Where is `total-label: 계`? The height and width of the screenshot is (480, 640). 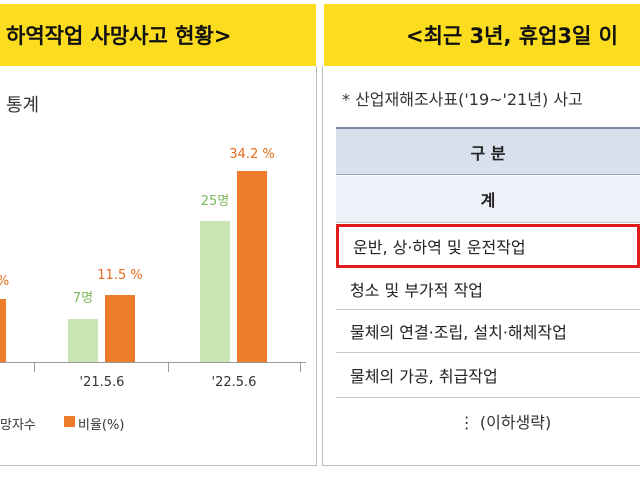
total-label: 계 is located at coordinates (488, 200).